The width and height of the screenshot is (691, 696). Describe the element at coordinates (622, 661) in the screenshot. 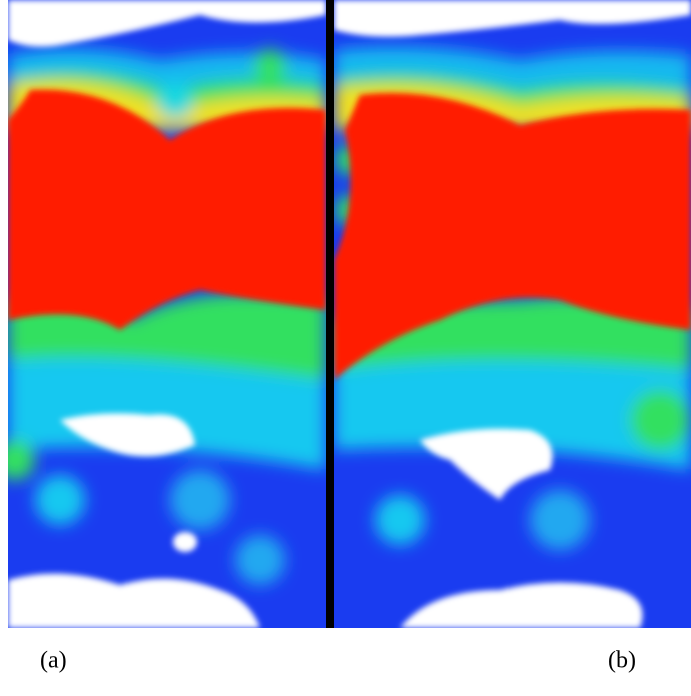

I see `panel-label: (b)` at that location.